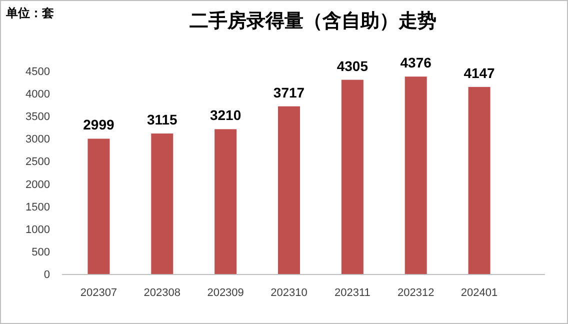  I want to click on data-label: 4147, so click(480, 72).